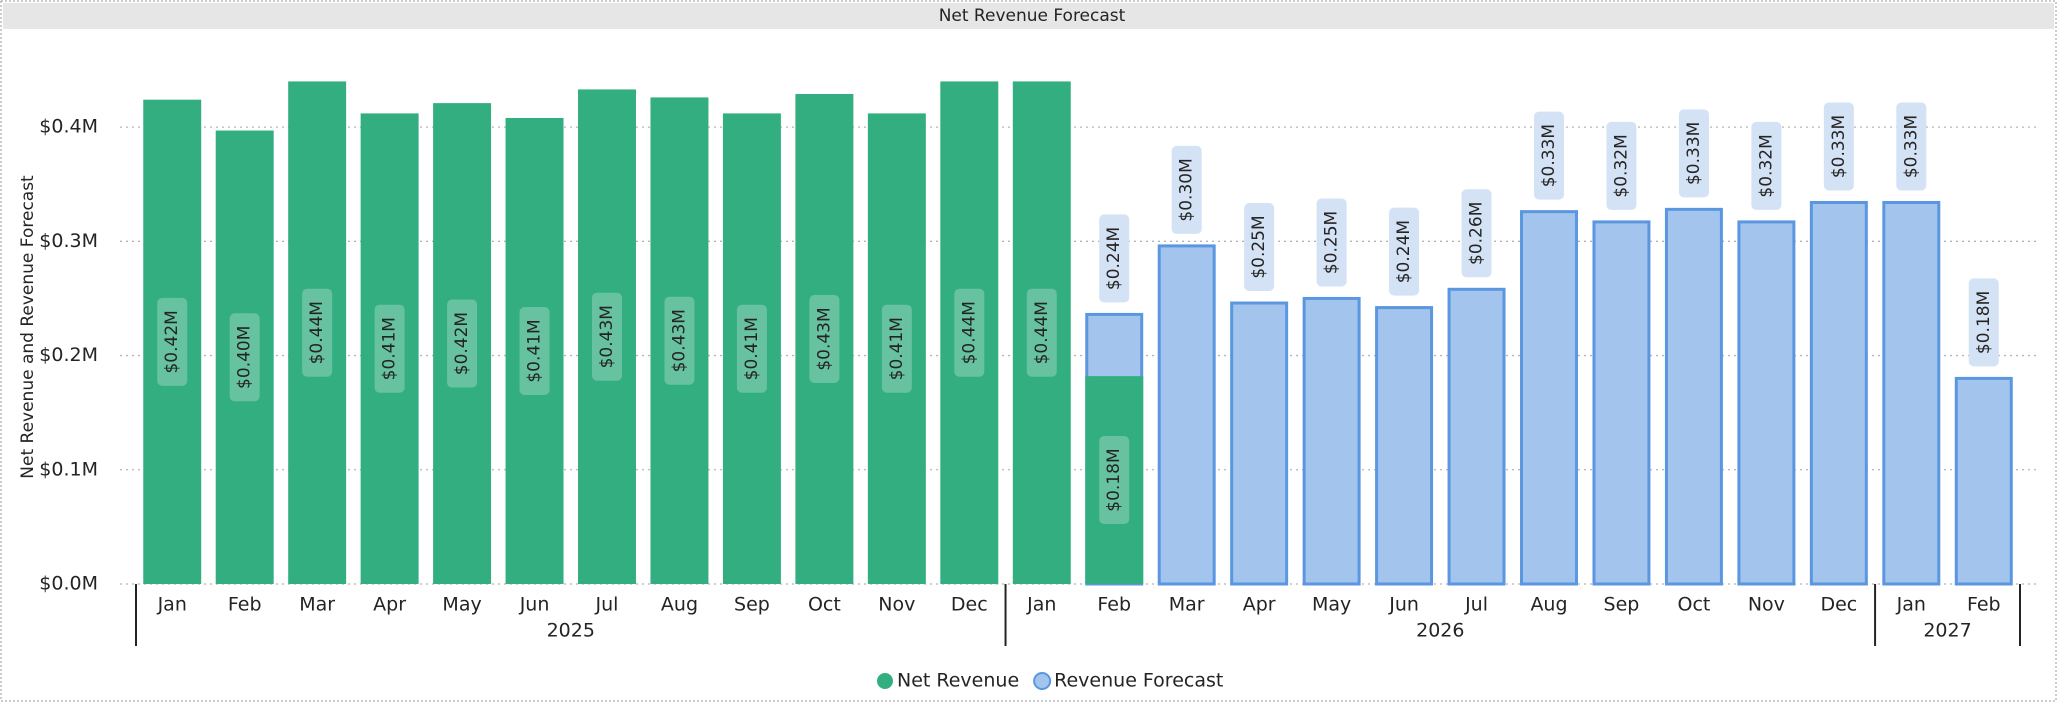  What do you see at coordinates (68, 584) in the screenshot?
I see `y-tick-label: $0.0M` at bounding box center [68, 584].